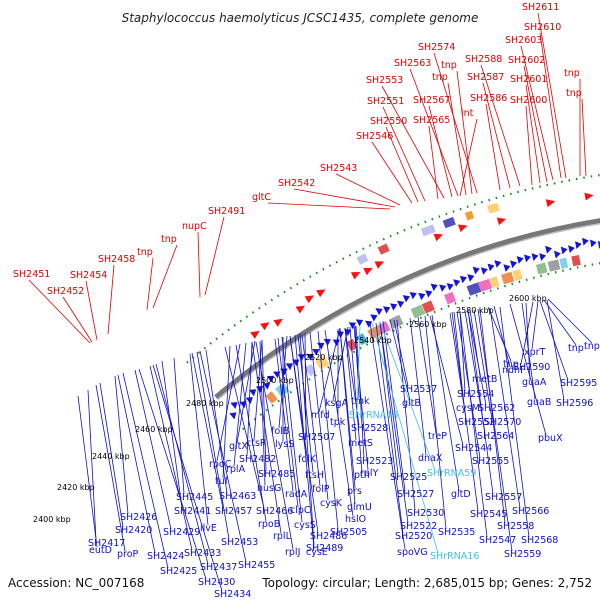  I want to click on reverse-gene-label: treP, so click(437, 436).